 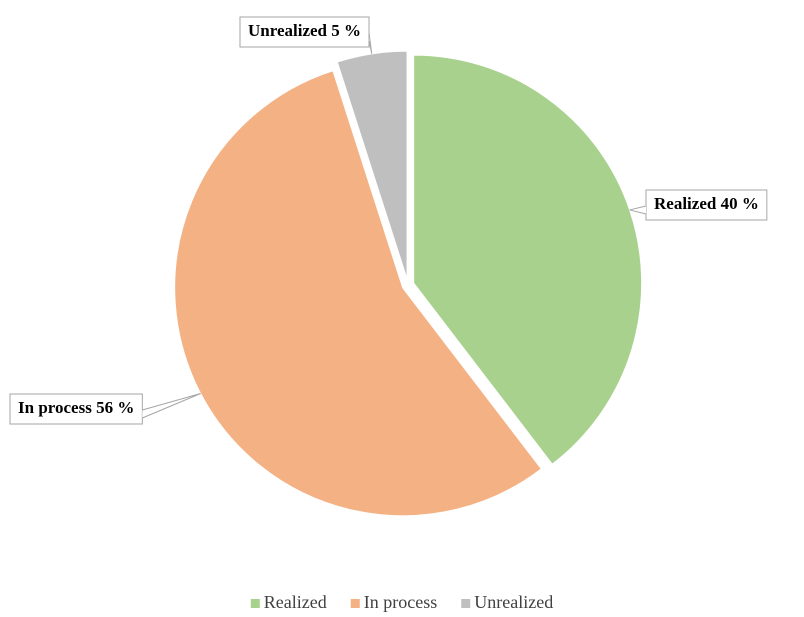 I want to click on data-label: Realized 40 %, so click(x=706, y=203).